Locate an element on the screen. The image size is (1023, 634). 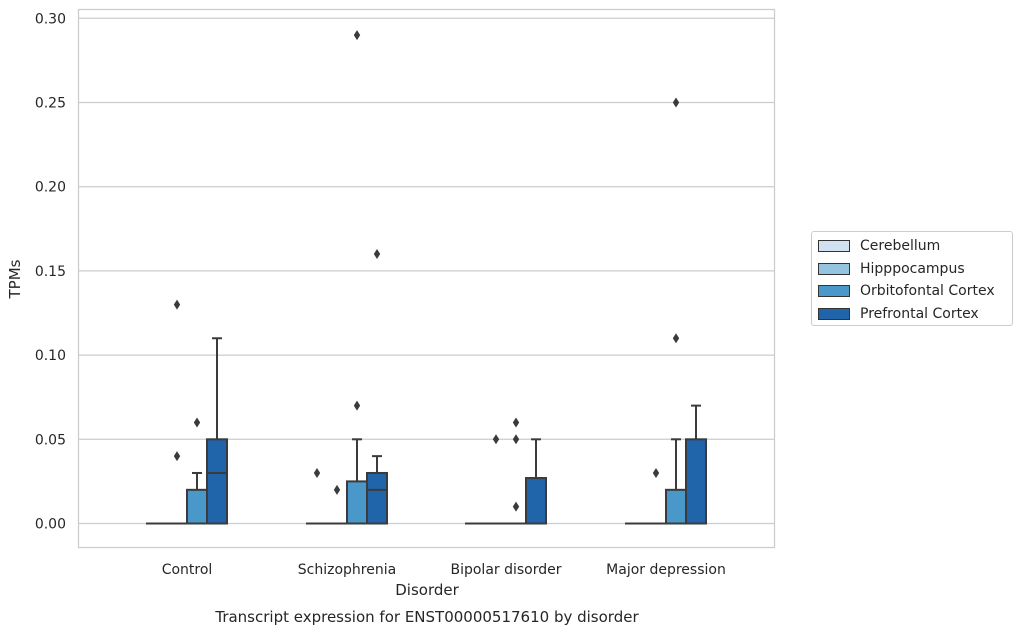
x-tick-label: Control is located at coordinates (187, 570).